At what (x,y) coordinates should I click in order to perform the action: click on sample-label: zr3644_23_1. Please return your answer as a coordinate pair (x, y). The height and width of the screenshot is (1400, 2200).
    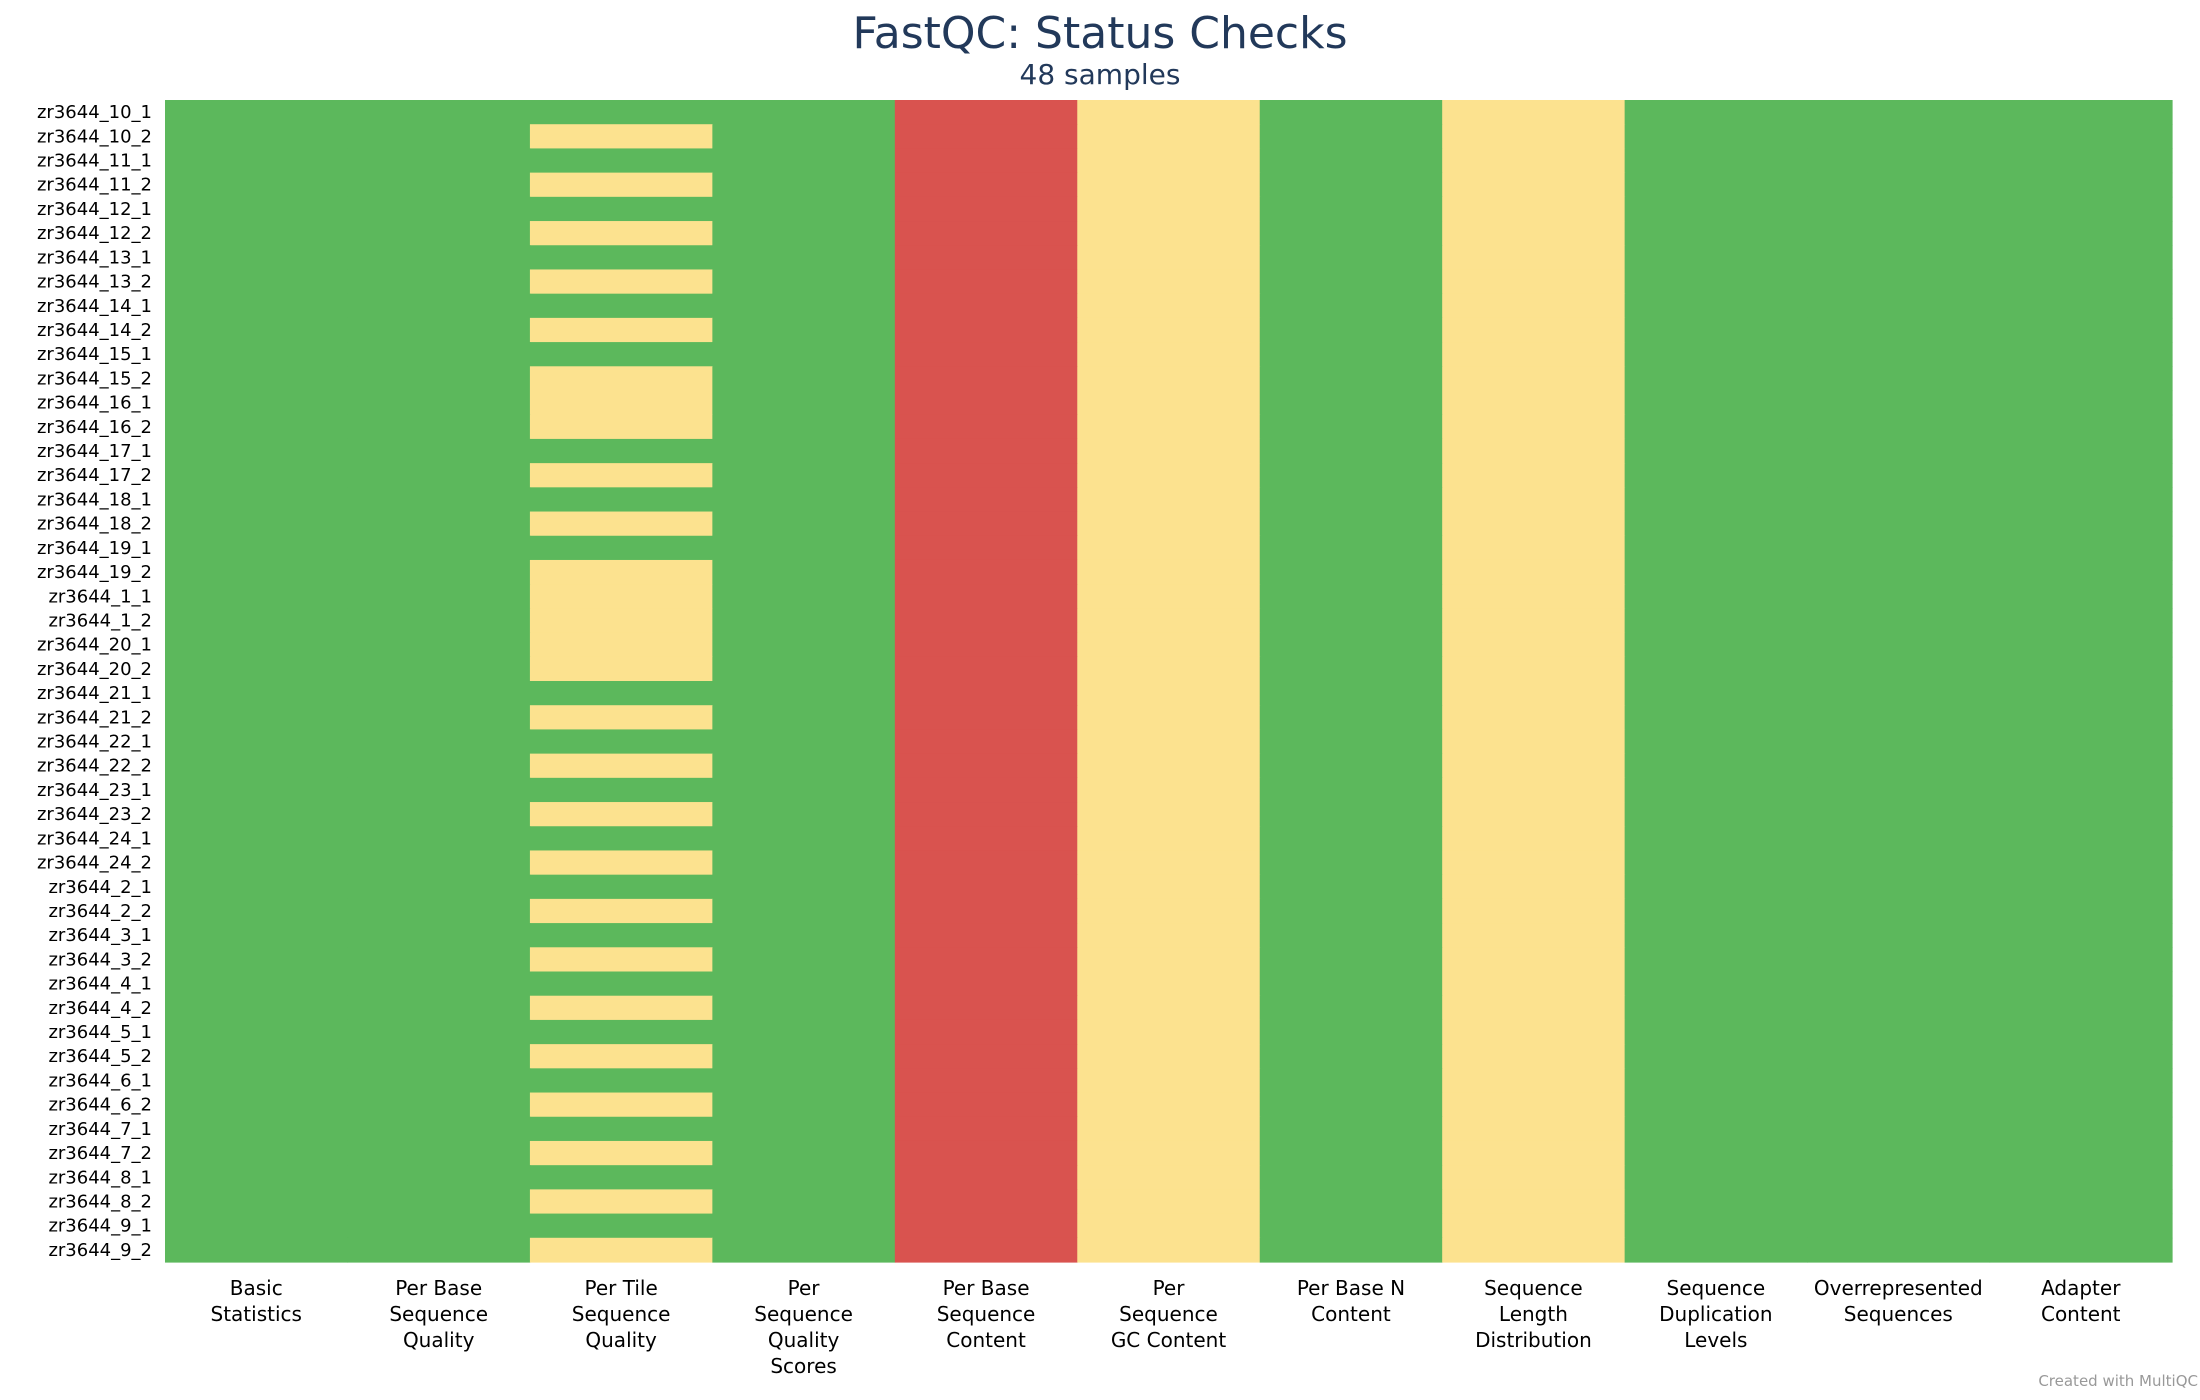
    Looking at the image, I should click on (94, 790).